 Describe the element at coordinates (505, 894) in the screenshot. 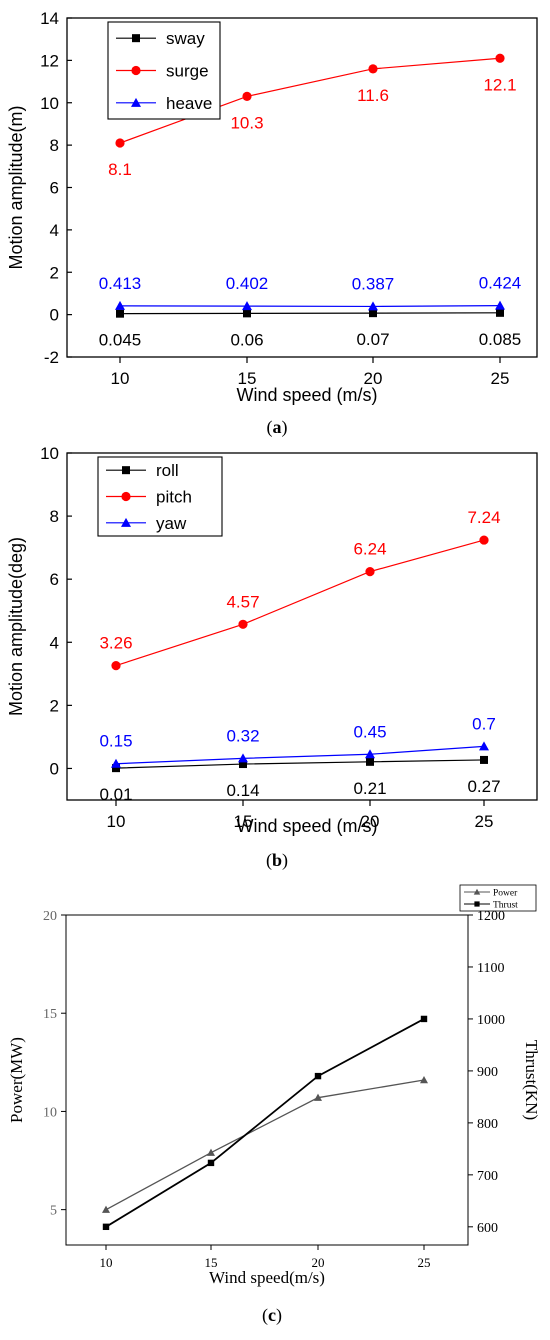

I see `legend-label-Power: Power` at that location.